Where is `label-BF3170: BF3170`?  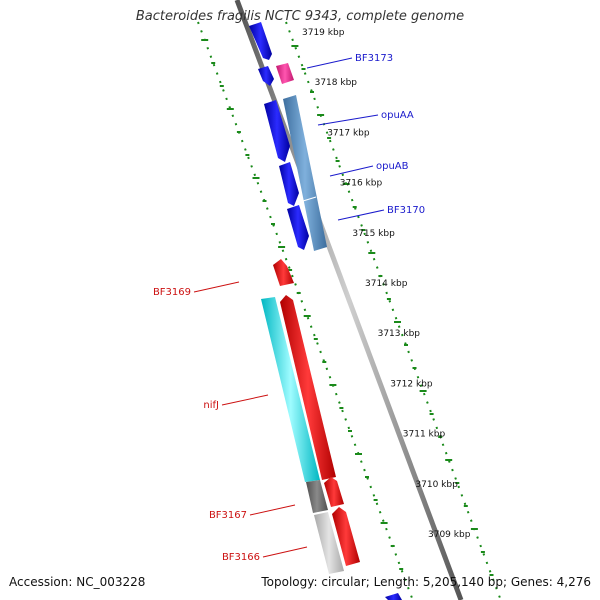 label-BF3170: BF3170 is located at coordinates (381, 213).